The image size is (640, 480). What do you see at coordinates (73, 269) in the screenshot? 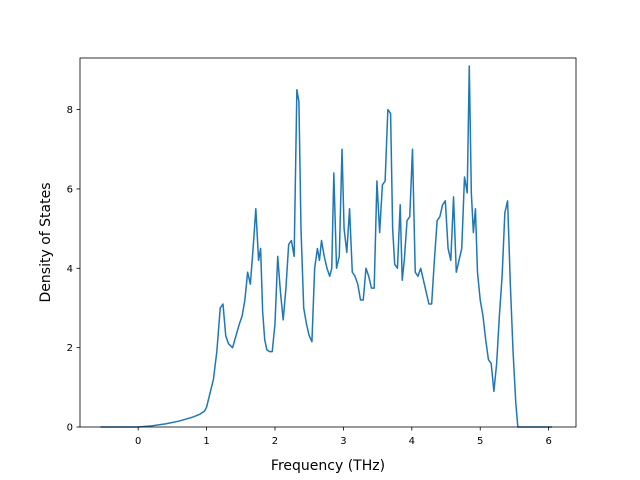
I see `y-axis-ticks: 0 2 4 6 8` at bounding box center [73, 269].